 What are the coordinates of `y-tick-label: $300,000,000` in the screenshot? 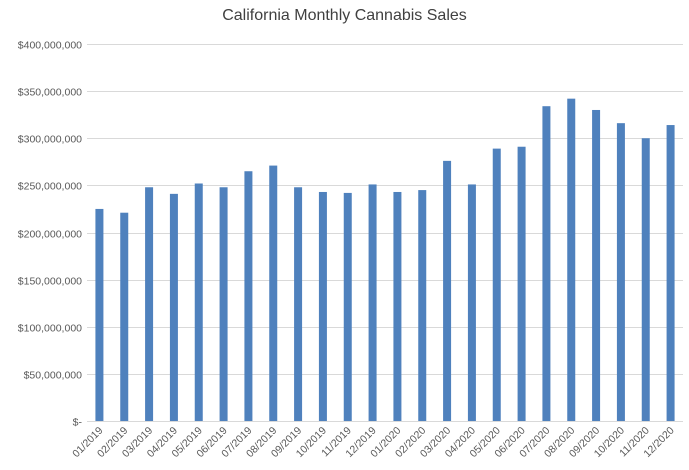 It's located at (50, 140).